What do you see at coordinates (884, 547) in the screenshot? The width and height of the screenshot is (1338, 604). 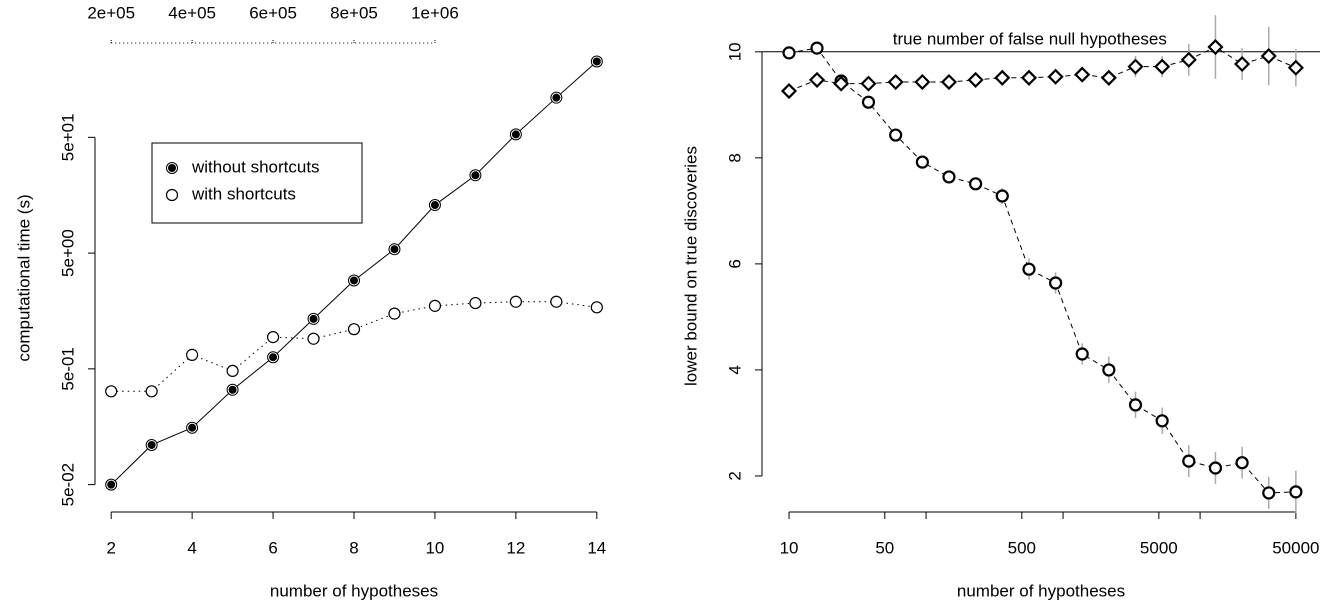 I see `x-tick-label: 50` at bounding box center [884, 547].